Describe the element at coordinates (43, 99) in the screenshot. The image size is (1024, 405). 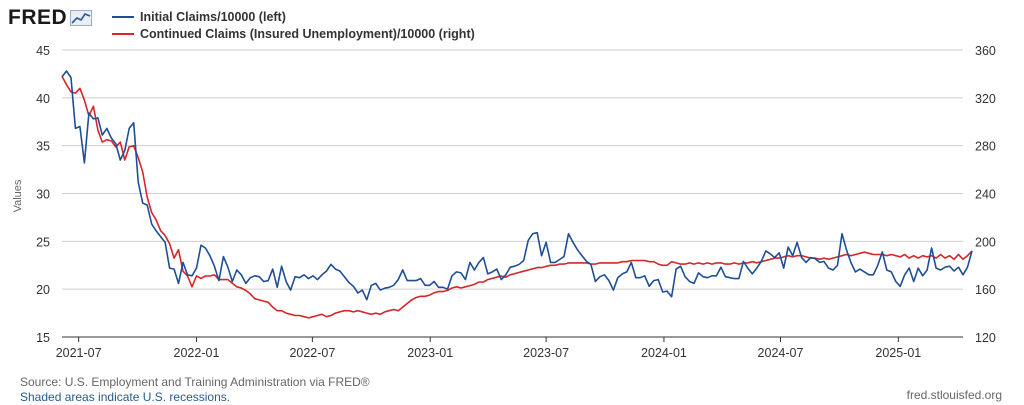
I see `y-tick-label: 40` at that location.